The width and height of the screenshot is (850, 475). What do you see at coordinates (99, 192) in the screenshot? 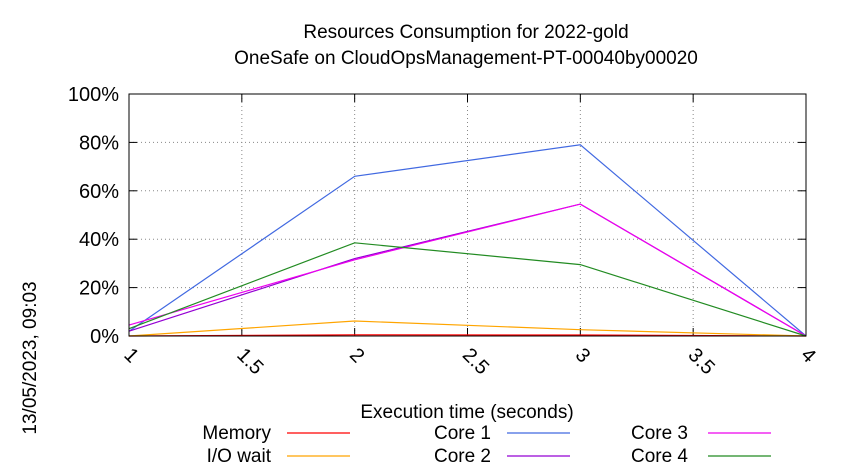
I see `y-tick-label: 60%` at bounding box center [99, 192].